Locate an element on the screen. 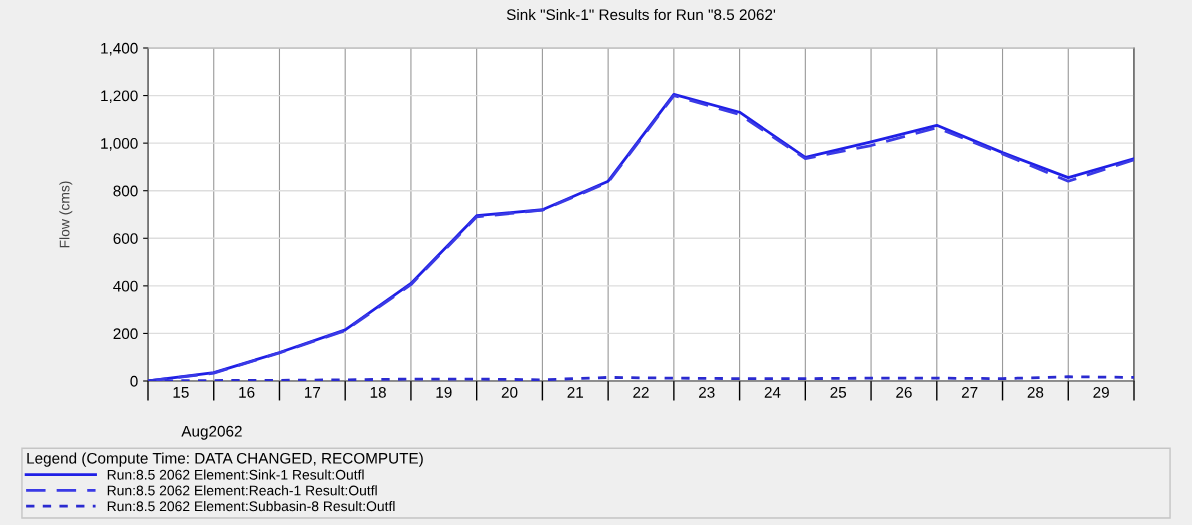 This screenshot has width=1192, height=525. legend-label: Run:8.5 2062 Element:Reach-1 Result:Outfl is located at coordinates (242, 490).